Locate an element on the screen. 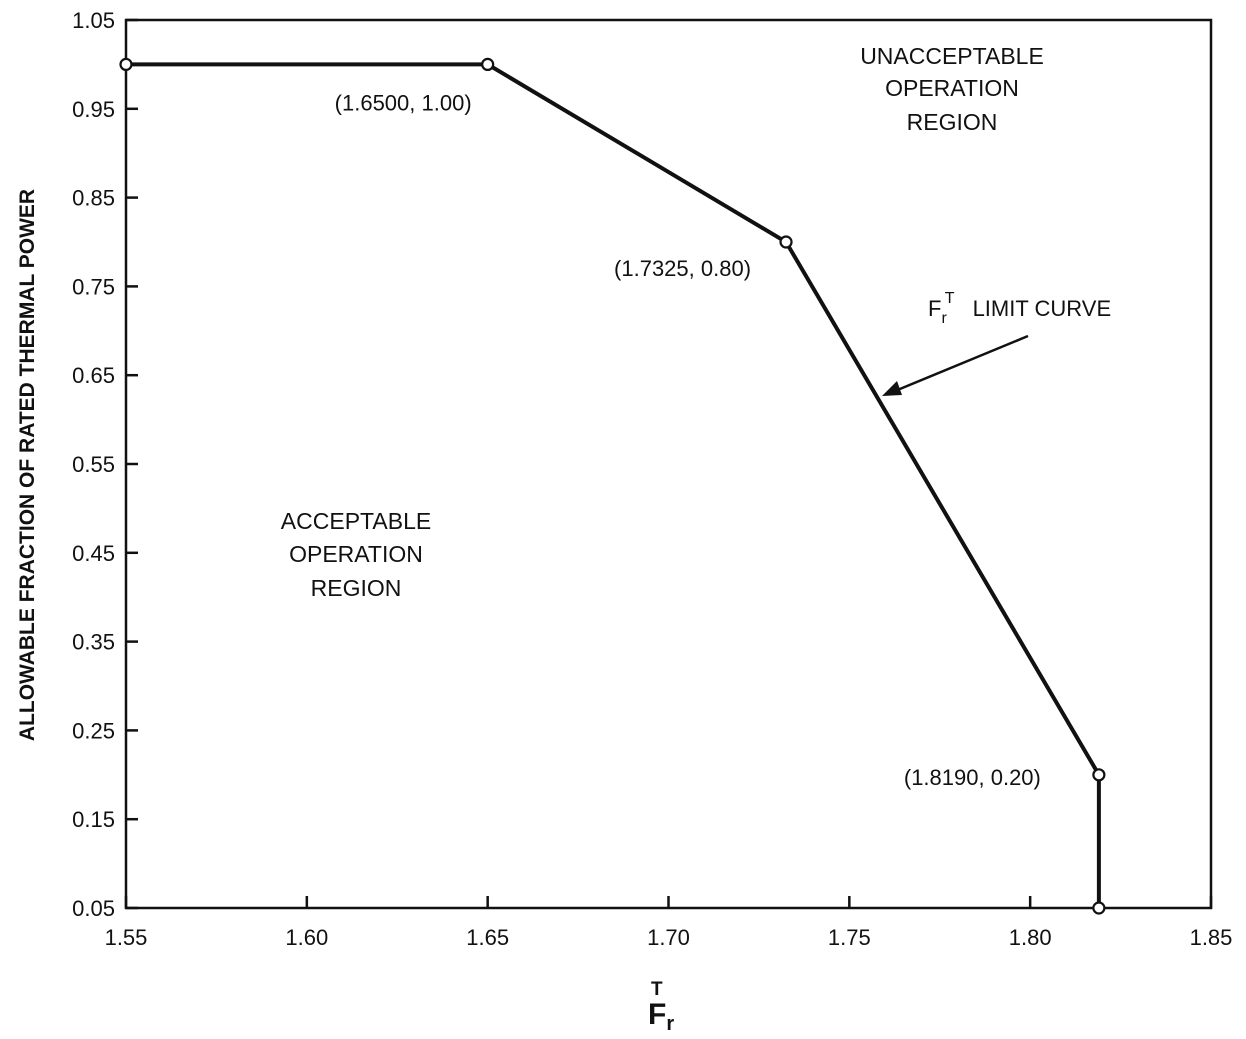 This screenshot has height=1039, width=1246. x-tick-label: 1.80 is located at coordinates (1030, 937).